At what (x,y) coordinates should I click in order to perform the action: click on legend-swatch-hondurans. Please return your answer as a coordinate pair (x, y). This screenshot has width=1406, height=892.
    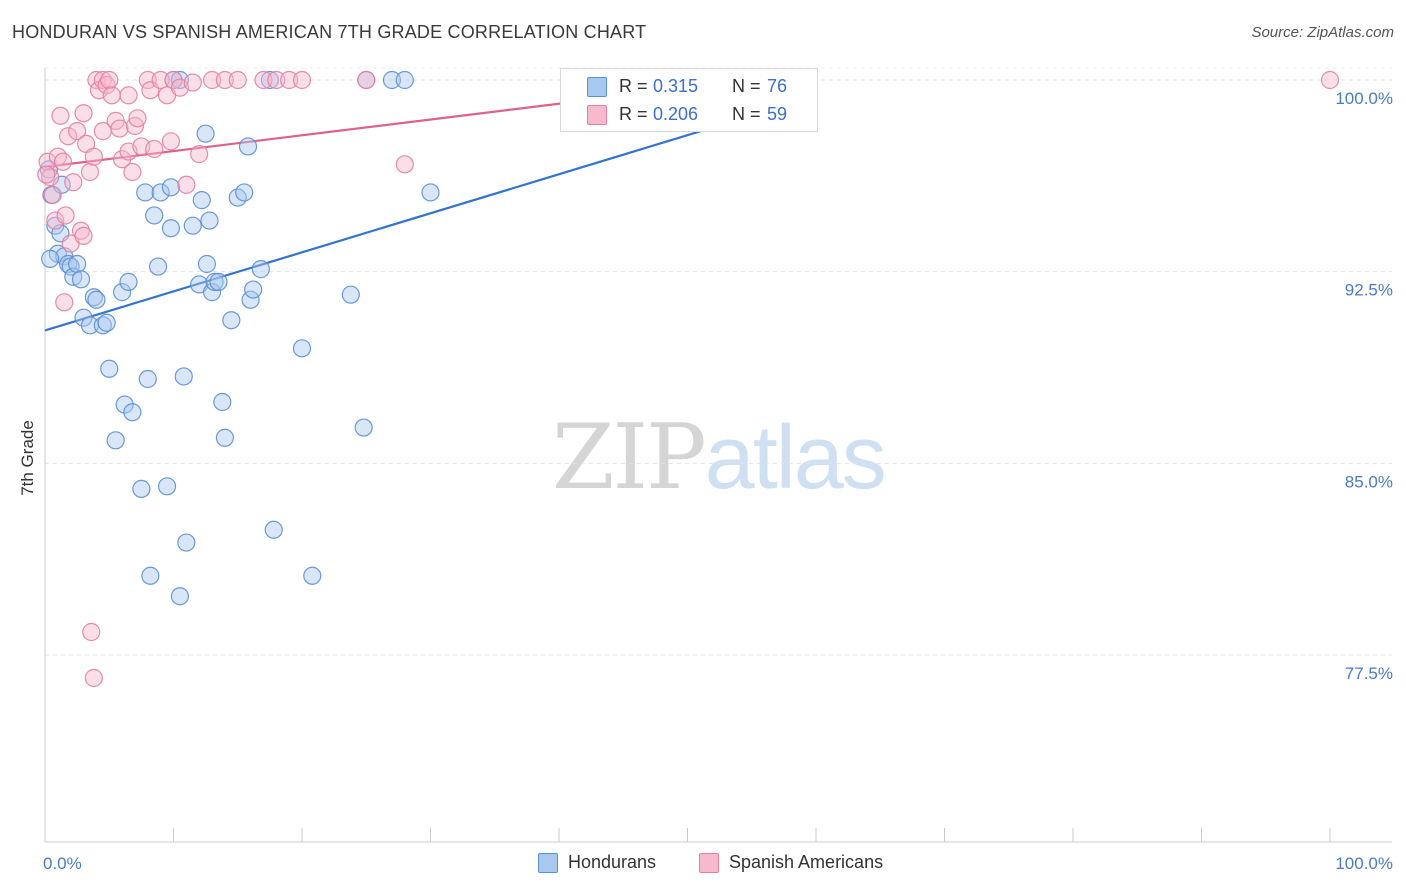
    Looking at the image, I should click on (597, 87).